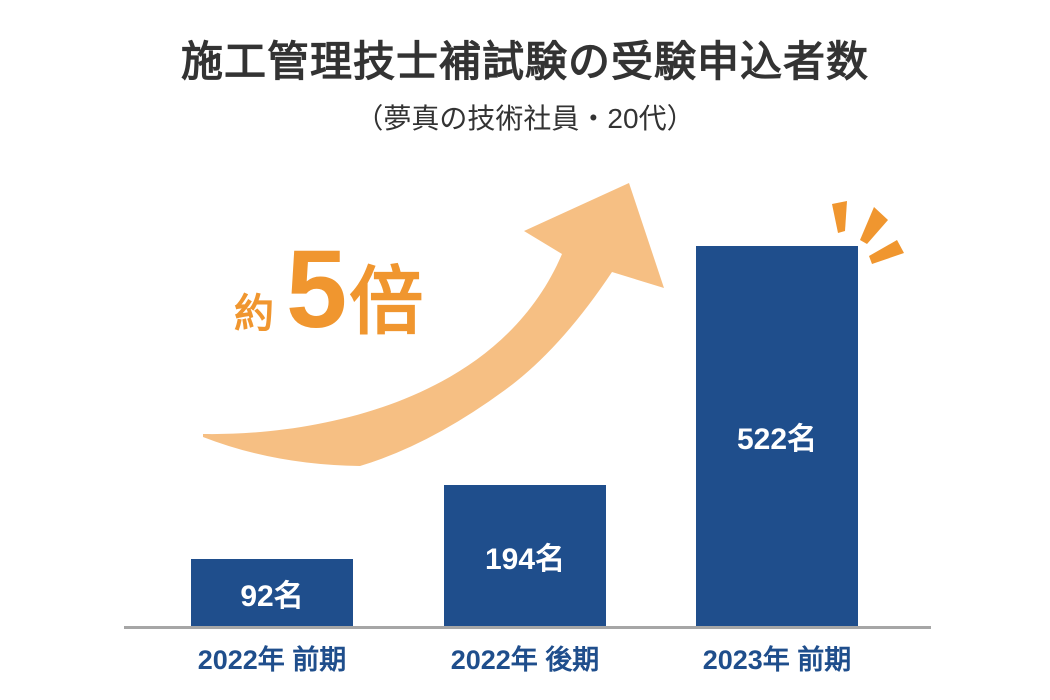 Image resolution: width=1050 pixels, height=700 pixels. Describe the element at coordinates (272, 660) in the screenshot. I see `category-label-2022-first-half: 2022年 前期` at that location.